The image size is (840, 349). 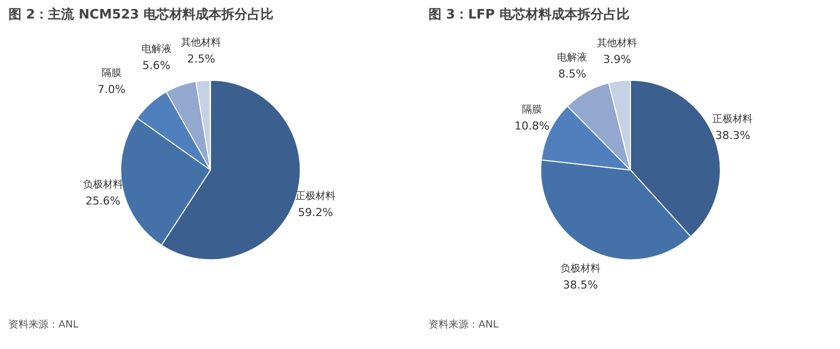 I want to click on chart-title: 图 3：LFP 电芯材料成本拆分占比, so click(x=529, y=15).